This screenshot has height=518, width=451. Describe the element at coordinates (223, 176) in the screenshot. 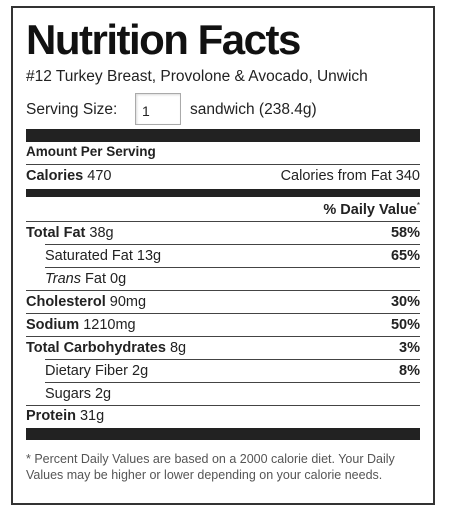

I see `calories-row: Calories 470 Calories from Fat 340` at that location.